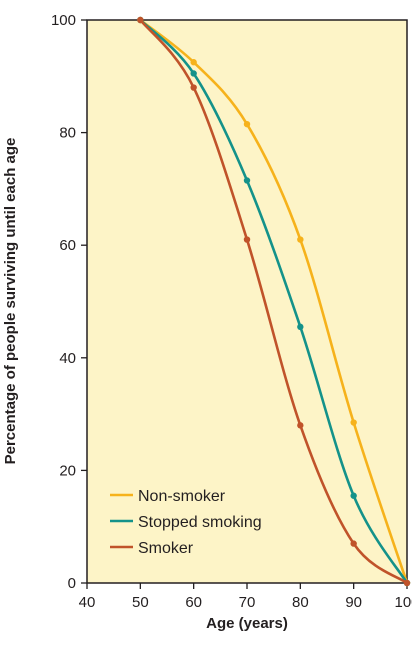 The height and width of the screenshot is (672, 412). What do you see at coordinates (353, 602) in the screenshot?
I see `x-tick-label: 90` at bounding box center [353, 602].